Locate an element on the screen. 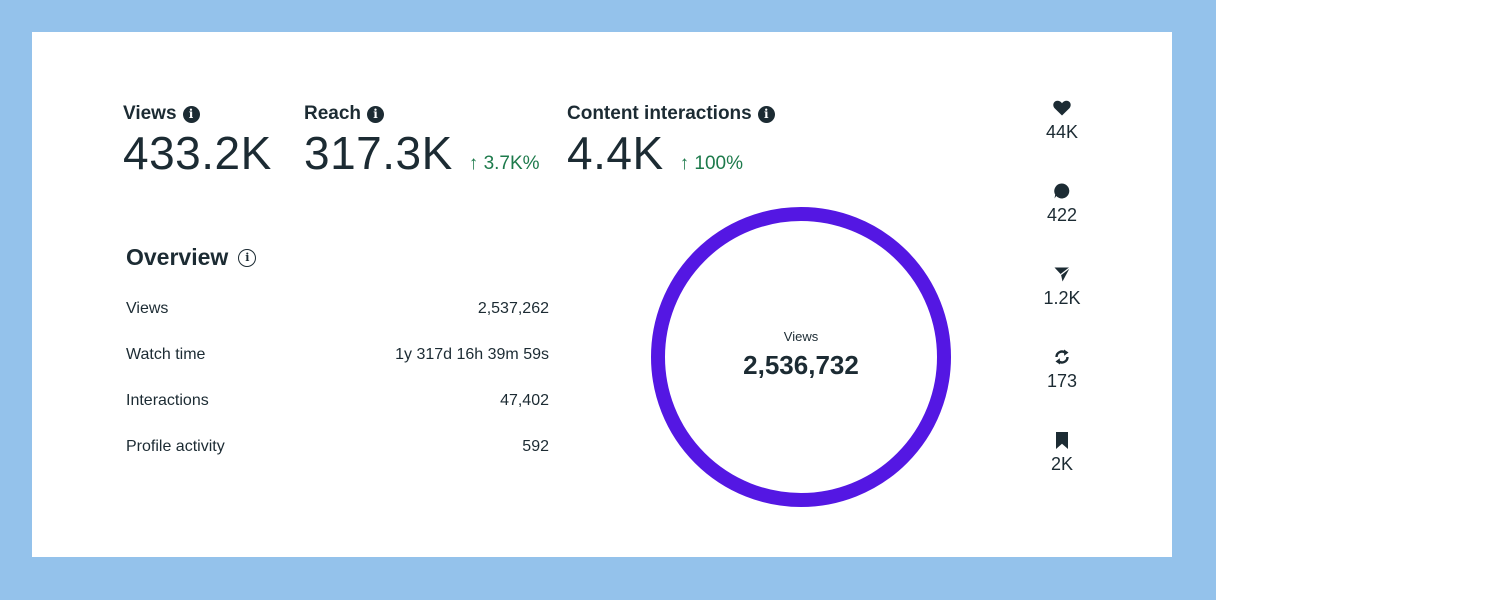 The width and height of the screenshot is (1500, 600). overview-row-value: 2,537,262 is located at coordinates (513, 308).